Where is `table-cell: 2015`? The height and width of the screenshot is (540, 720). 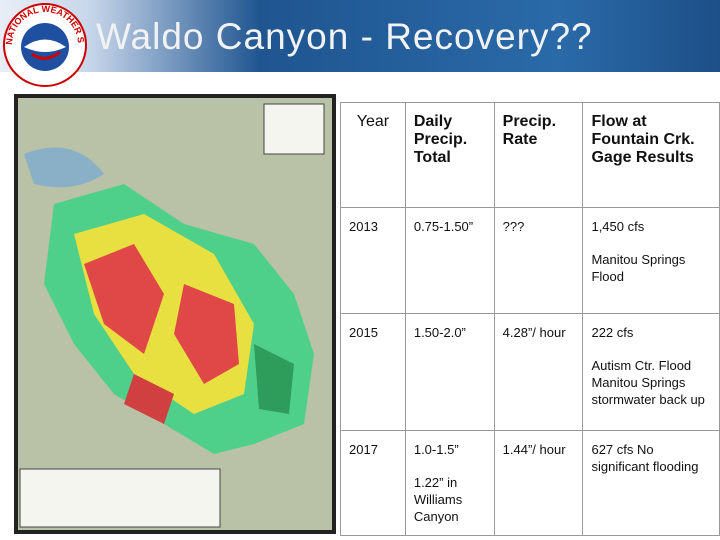
table-cell: 2015 is located at coordinates (373, 372).